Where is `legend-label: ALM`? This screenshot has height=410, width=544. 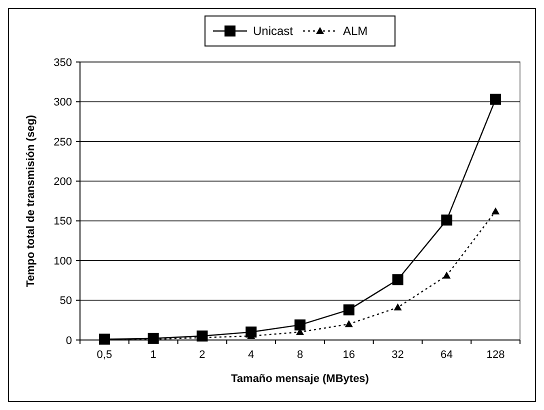 legend-label: ALM is located at coordinates (355, 31).